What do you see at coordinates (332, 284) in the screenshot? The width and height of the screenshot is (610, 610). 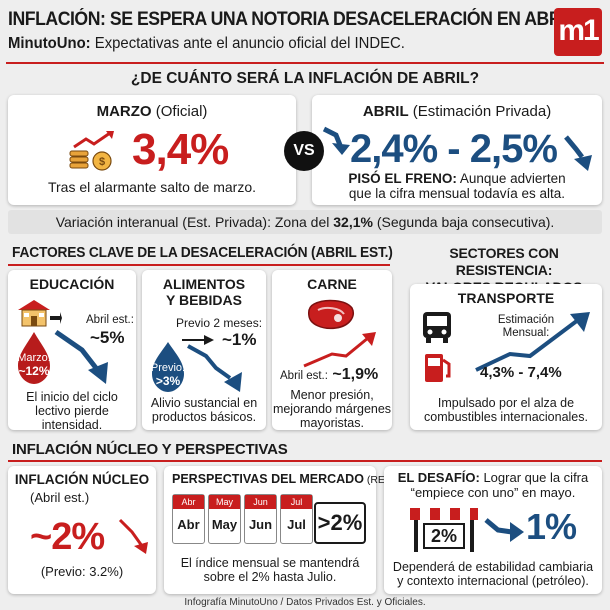 I see `carne-title: CARNE` at bounding box center [332, 284].